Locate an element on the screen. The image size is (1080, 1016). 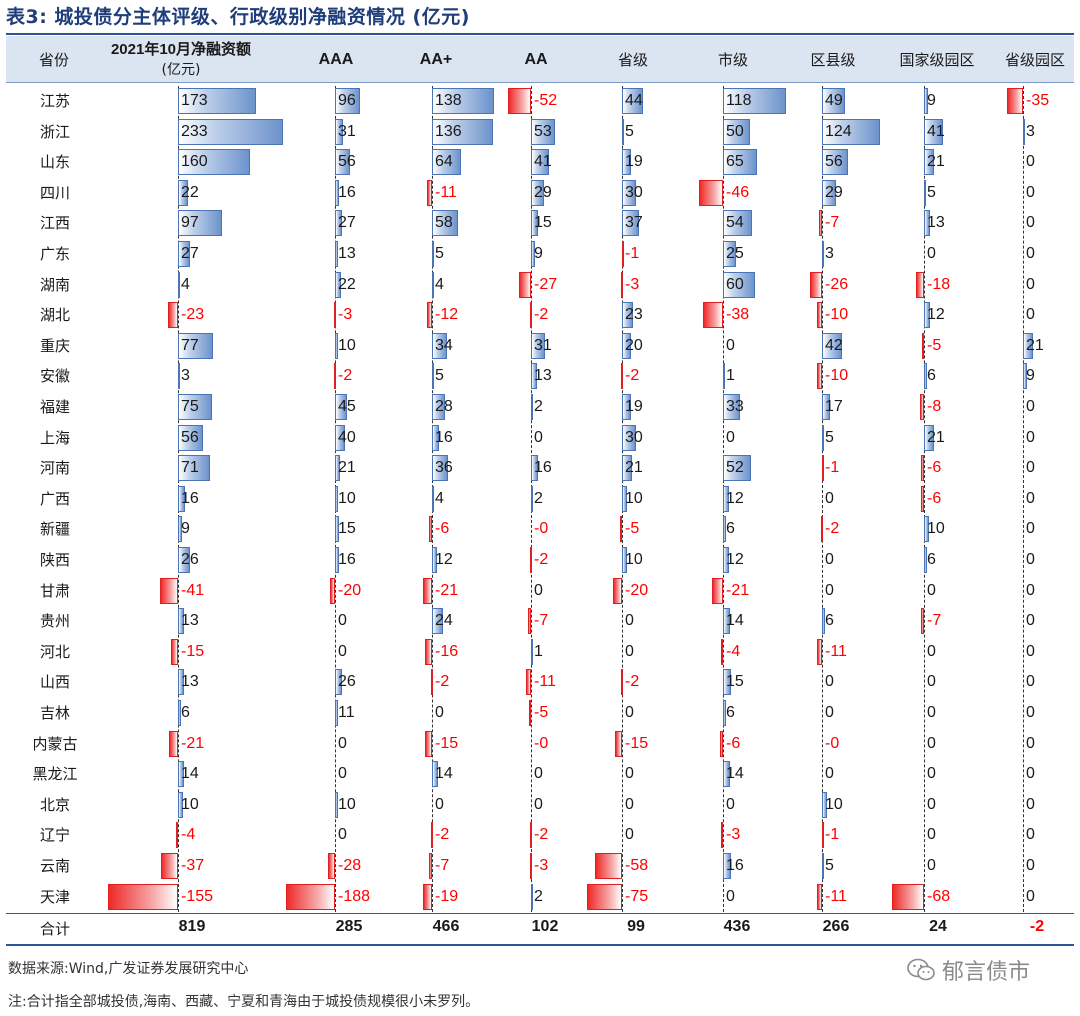
cell-value: -21 is located at coordinates (447, 590).